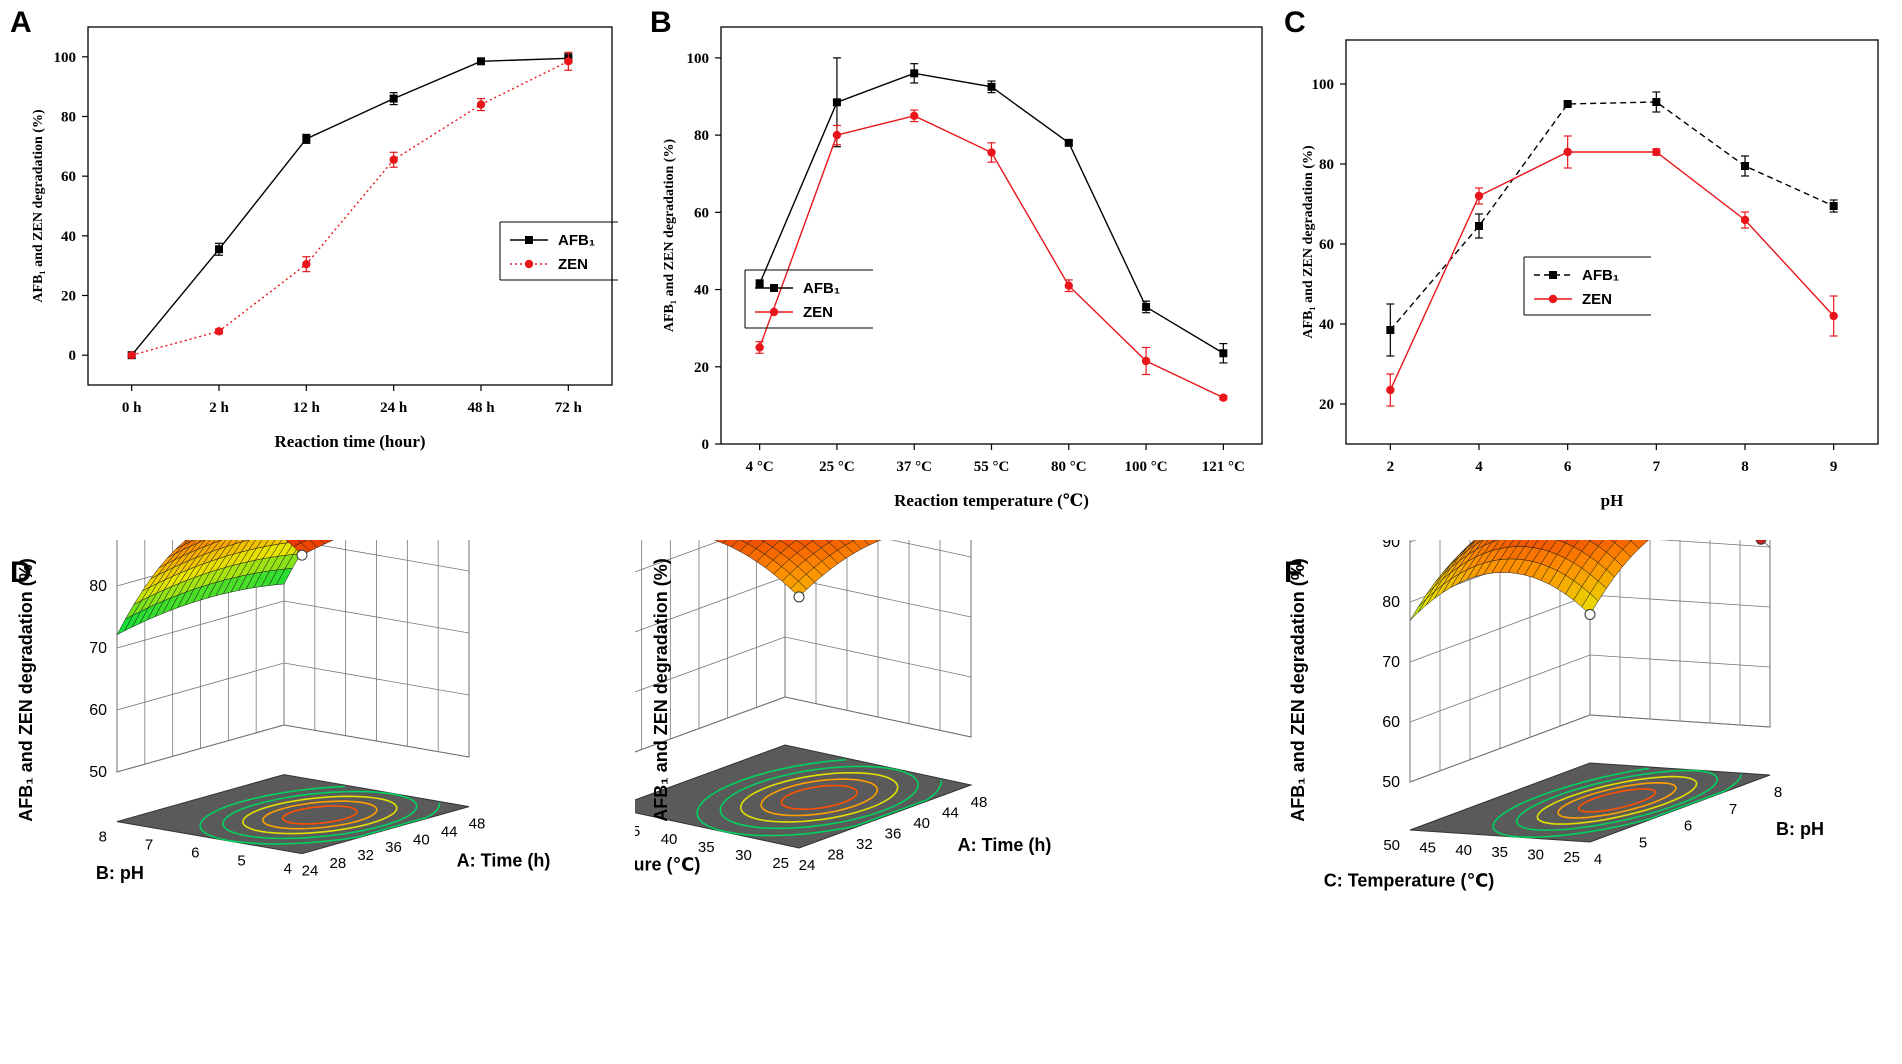 The height and width of the screenshot is (1064, 1902). What do you see at coordinates (73, 356) in the screenshot?
I see `y-tick-label: 0` at bounding box center [73, 356].